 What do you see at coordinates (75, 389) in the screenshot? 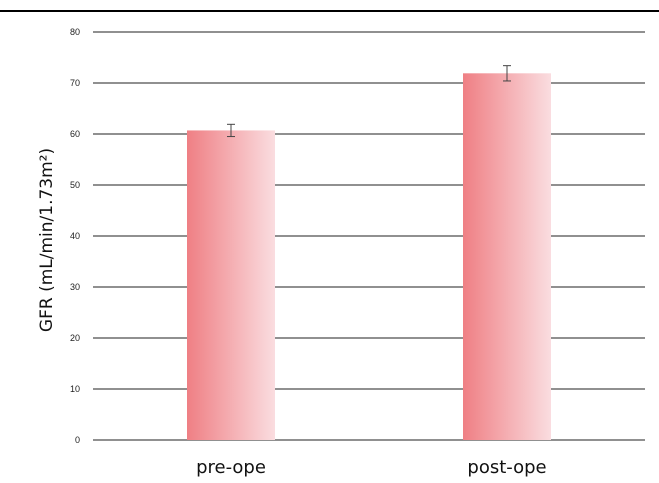
I see `y-tick-label-10: 10` at bounding box center [75, 389].